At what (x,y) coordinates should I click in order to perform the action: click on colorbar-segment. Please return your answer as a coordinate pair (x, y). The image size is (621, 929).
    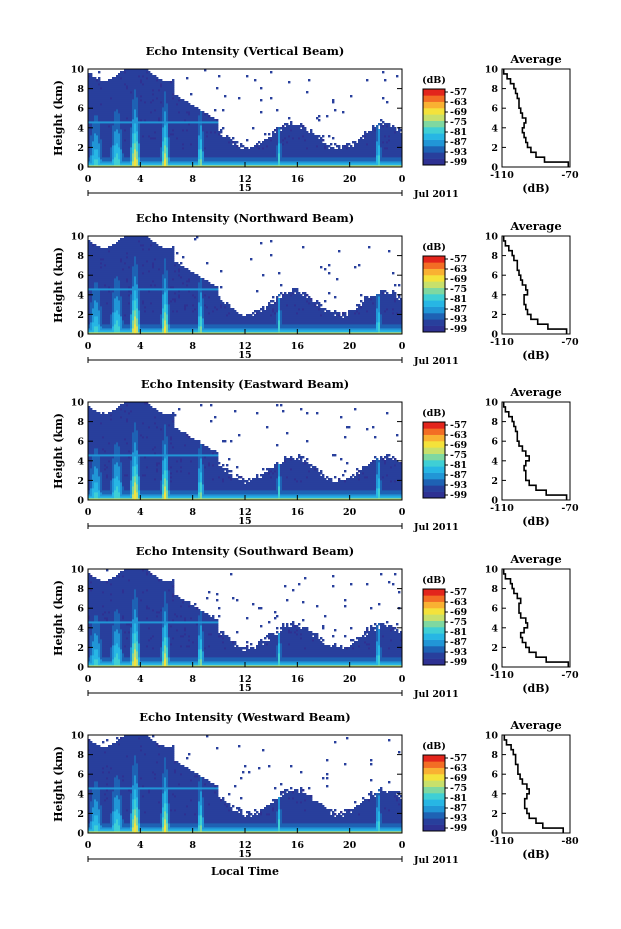
    Looking at the image, I should click on (434, 92).